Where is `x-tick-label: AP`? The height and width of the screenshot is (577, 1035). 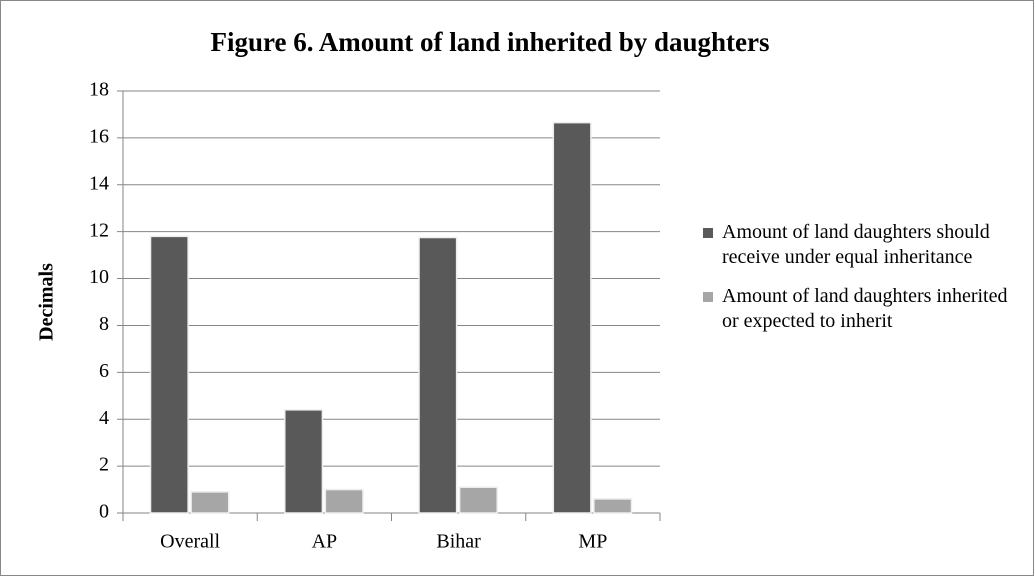 x-tick-label: AP is located at coordinates (325, 542).